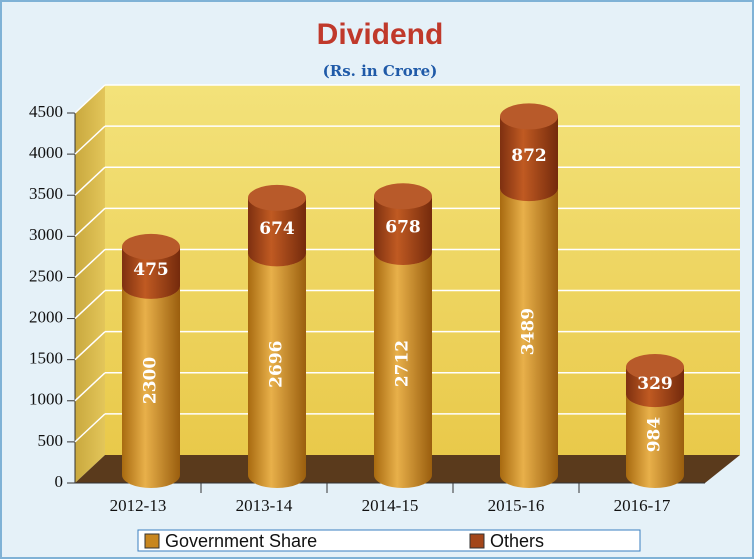 The width and height of the screenshot is (754, 559). Describe the element at coordinates (59, 481) in the screenshot. I see `y-tick-label: 0` at that location.